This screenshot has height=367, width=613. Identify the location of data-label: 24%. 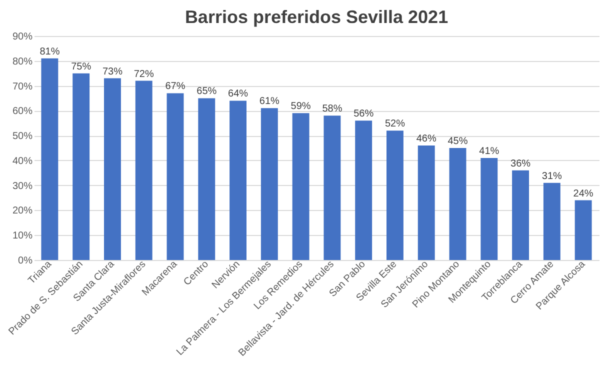
(583, 194).